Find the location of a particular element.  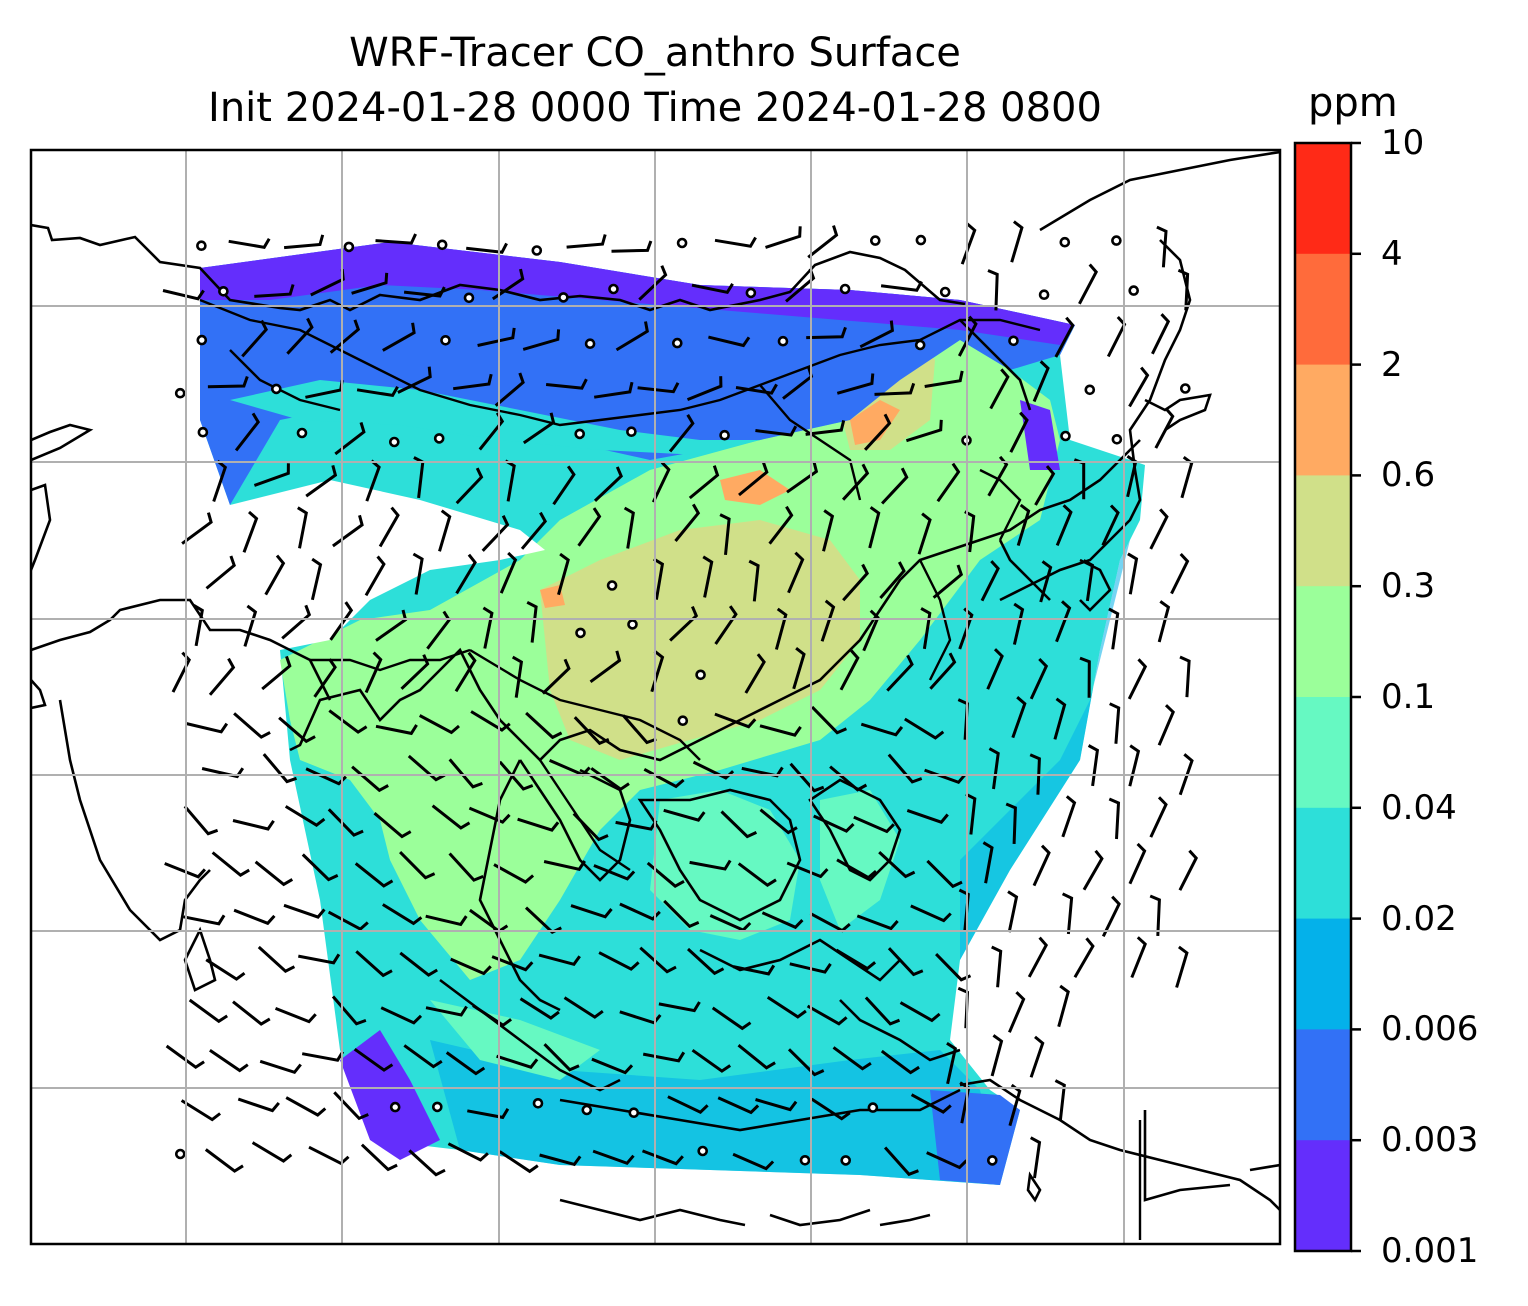

maritime-land is located at coordinates (725, 865).